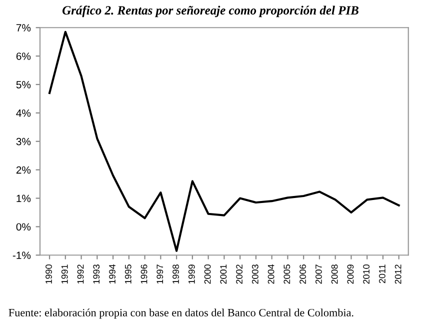 The width and height of the screenshot is (421, 325). What do you see at coordinates (318, 274) in the screenshot?
I see `x-tick-label: 2007` at bounding box center [318, 274].